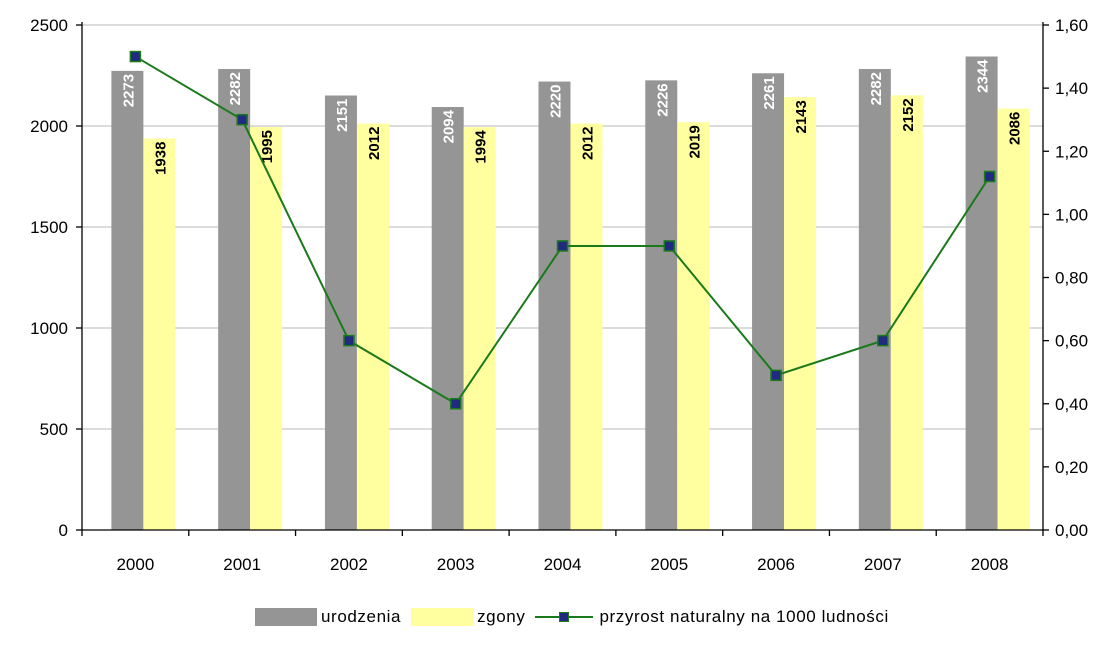 The height and width of the screenshot is (651, 1115). What do you see at coordinates (1071, 467) in the screenshot?
I see `y-right-tick-label: 0,20` at bounding box center [1071, 467].